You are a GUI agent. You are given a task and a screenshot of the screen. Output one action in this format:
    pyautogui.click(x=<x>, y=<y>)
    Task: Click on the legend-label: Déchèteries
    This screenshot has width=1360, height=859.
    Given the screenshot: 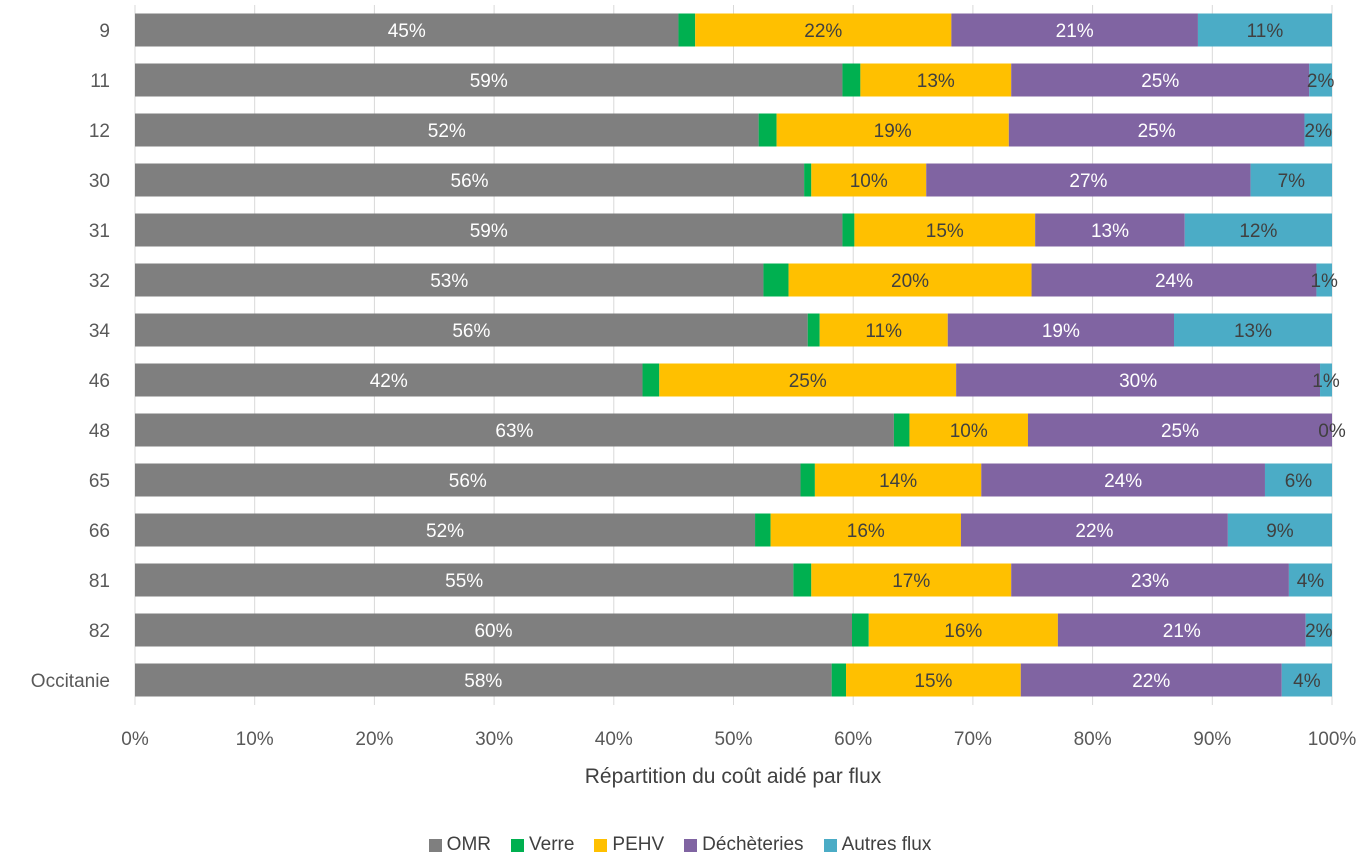 What is the action you would take?
    pyautogui.click(x=753, y=844)
    